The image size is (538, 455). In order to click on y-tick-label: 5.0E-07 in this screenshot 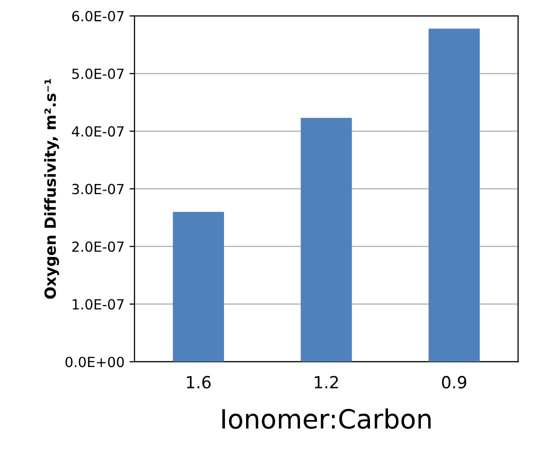, I will do `click(98, 74)`.